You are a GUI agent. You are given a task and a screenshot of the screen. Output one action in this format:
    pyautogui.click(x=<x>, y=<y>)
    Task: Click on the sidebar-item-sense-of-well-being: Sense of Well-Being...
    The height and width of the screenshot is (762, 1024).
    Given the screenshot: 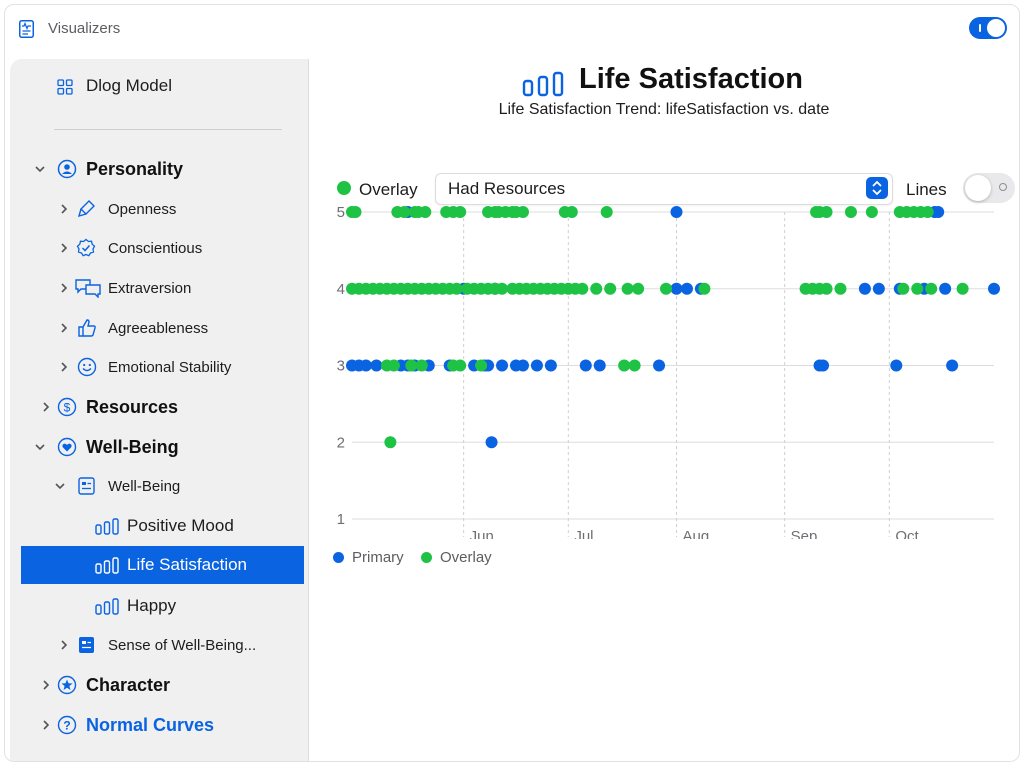 What is the action you would take?
    pyautogui.click(x=159, y=645)
    